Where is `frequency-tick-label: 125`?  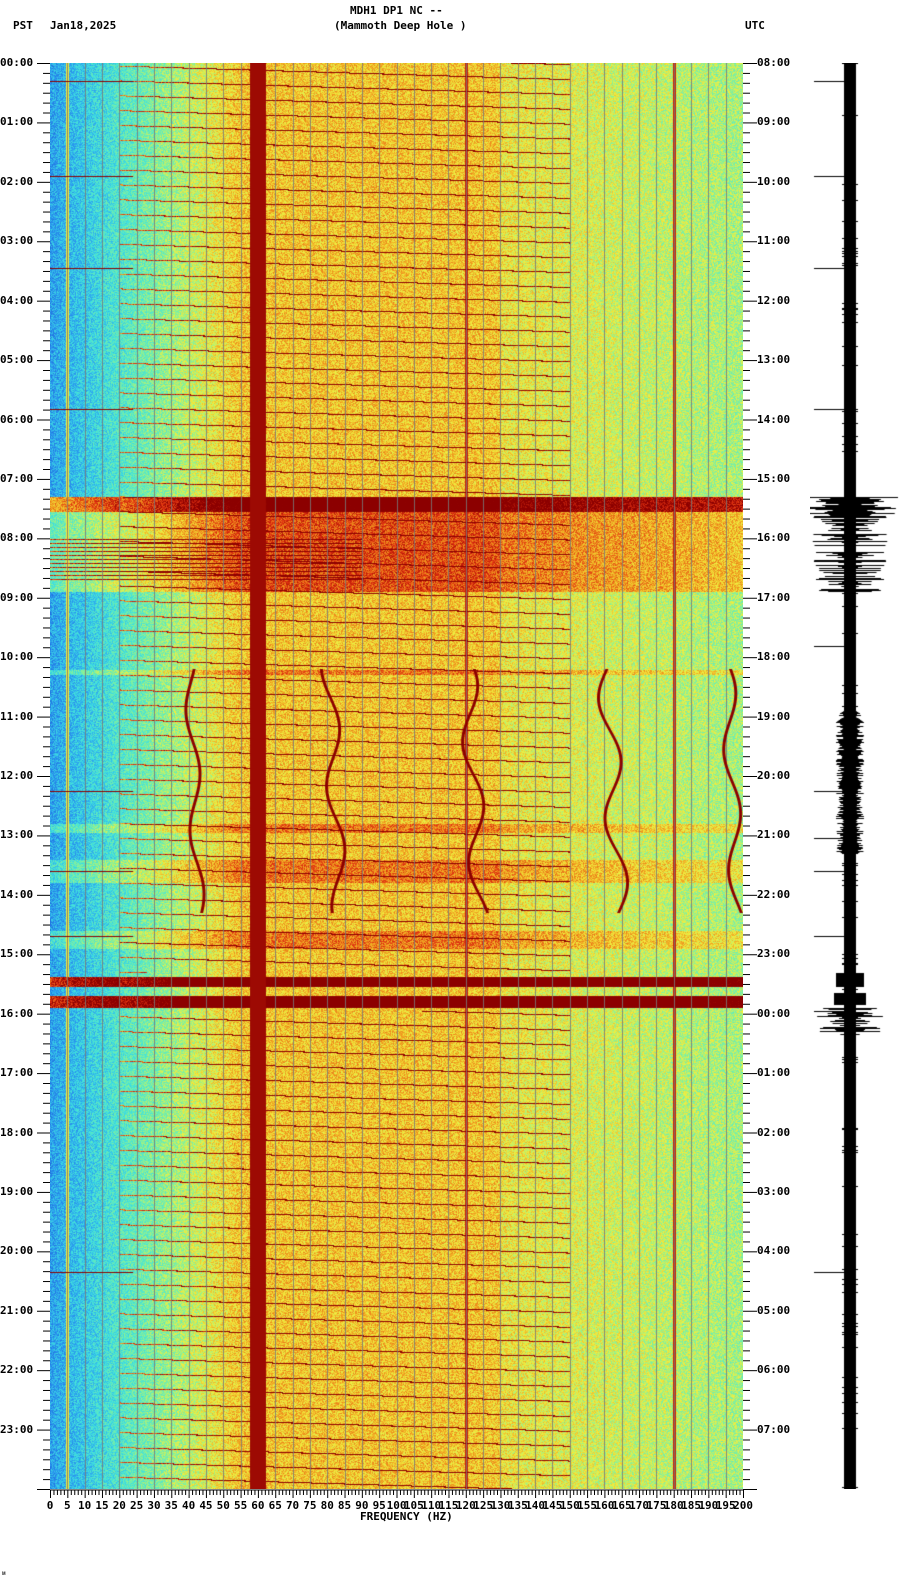
frequency-tick-label: 125 is located at coordinates (483, 1505).